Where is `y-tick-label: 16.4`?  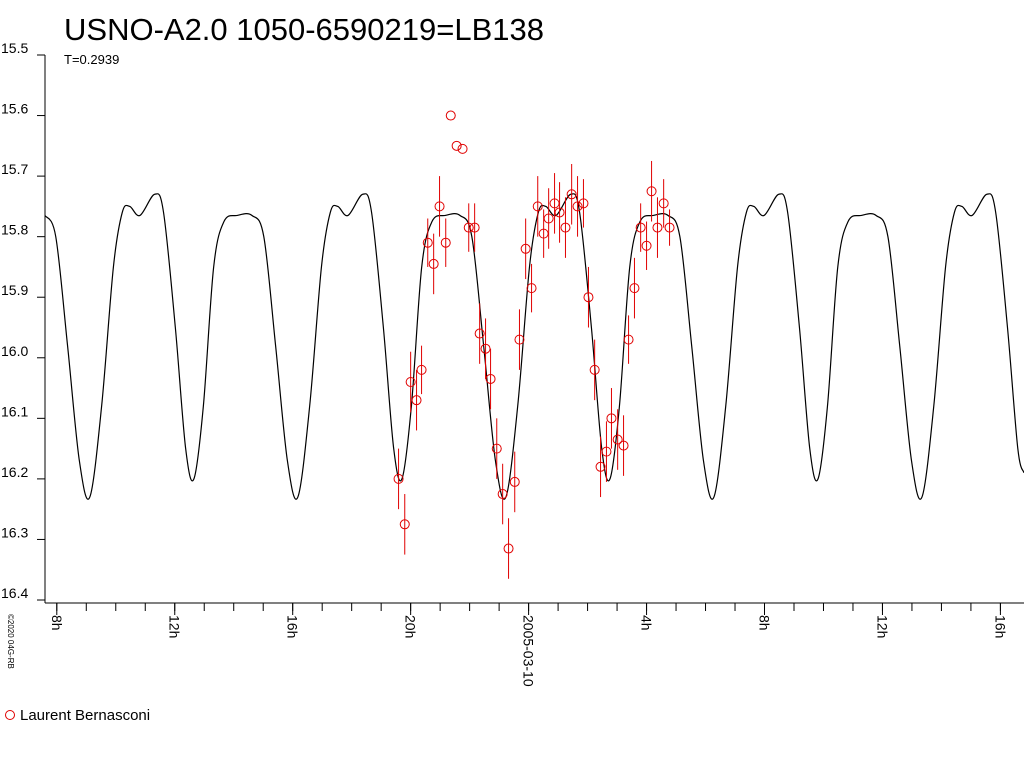 y-tick-label: 16.4 is located at coordinates (14, 593).